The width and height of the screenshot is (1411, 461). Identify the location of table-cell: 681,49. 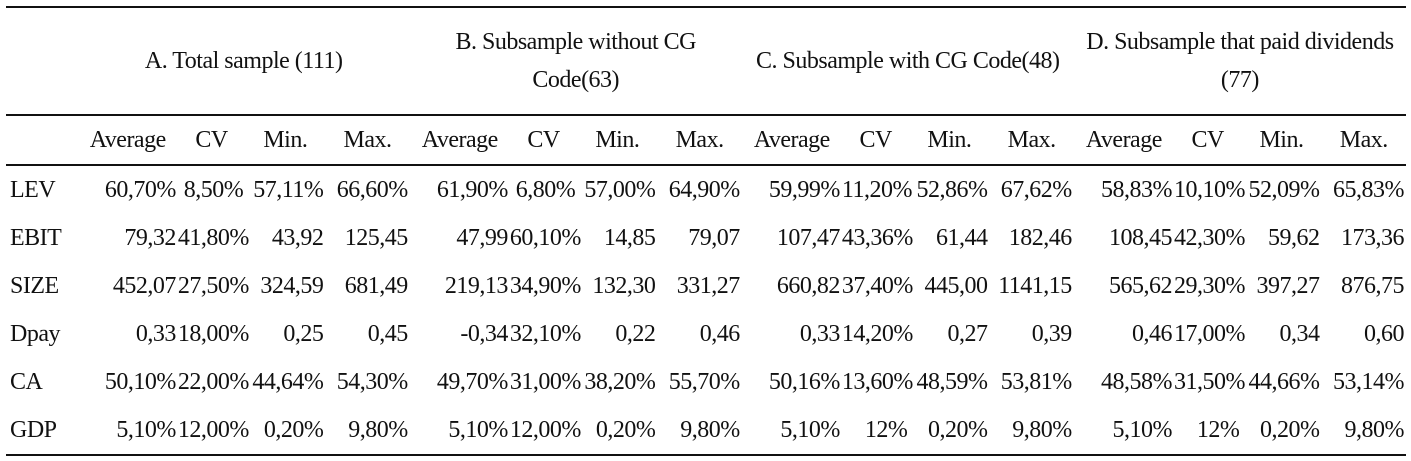
(376, 285).